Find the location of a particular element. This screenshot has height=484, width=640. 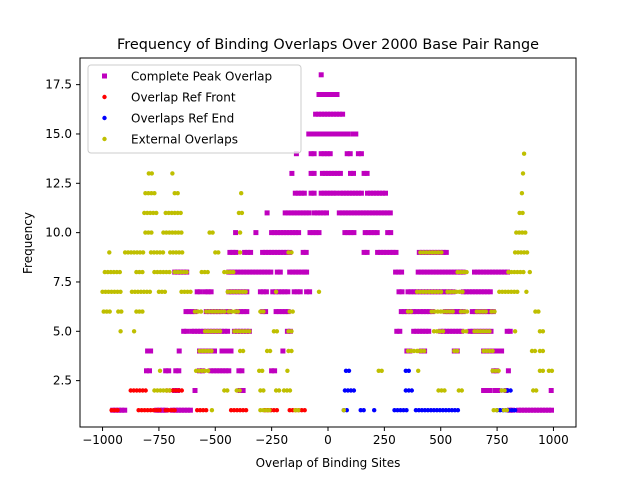

legend-label: Overlaps Ref End is located at coordinates (182, 119).